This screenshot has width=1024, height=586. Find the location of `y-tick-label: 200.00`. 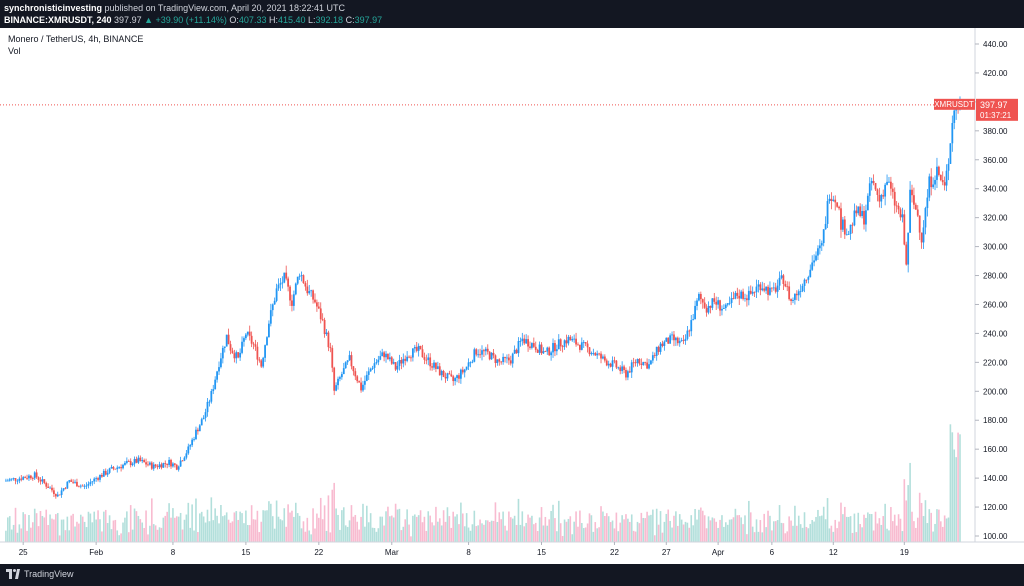

y-tick-label: 200.00 is located at coordinates (995, 391).